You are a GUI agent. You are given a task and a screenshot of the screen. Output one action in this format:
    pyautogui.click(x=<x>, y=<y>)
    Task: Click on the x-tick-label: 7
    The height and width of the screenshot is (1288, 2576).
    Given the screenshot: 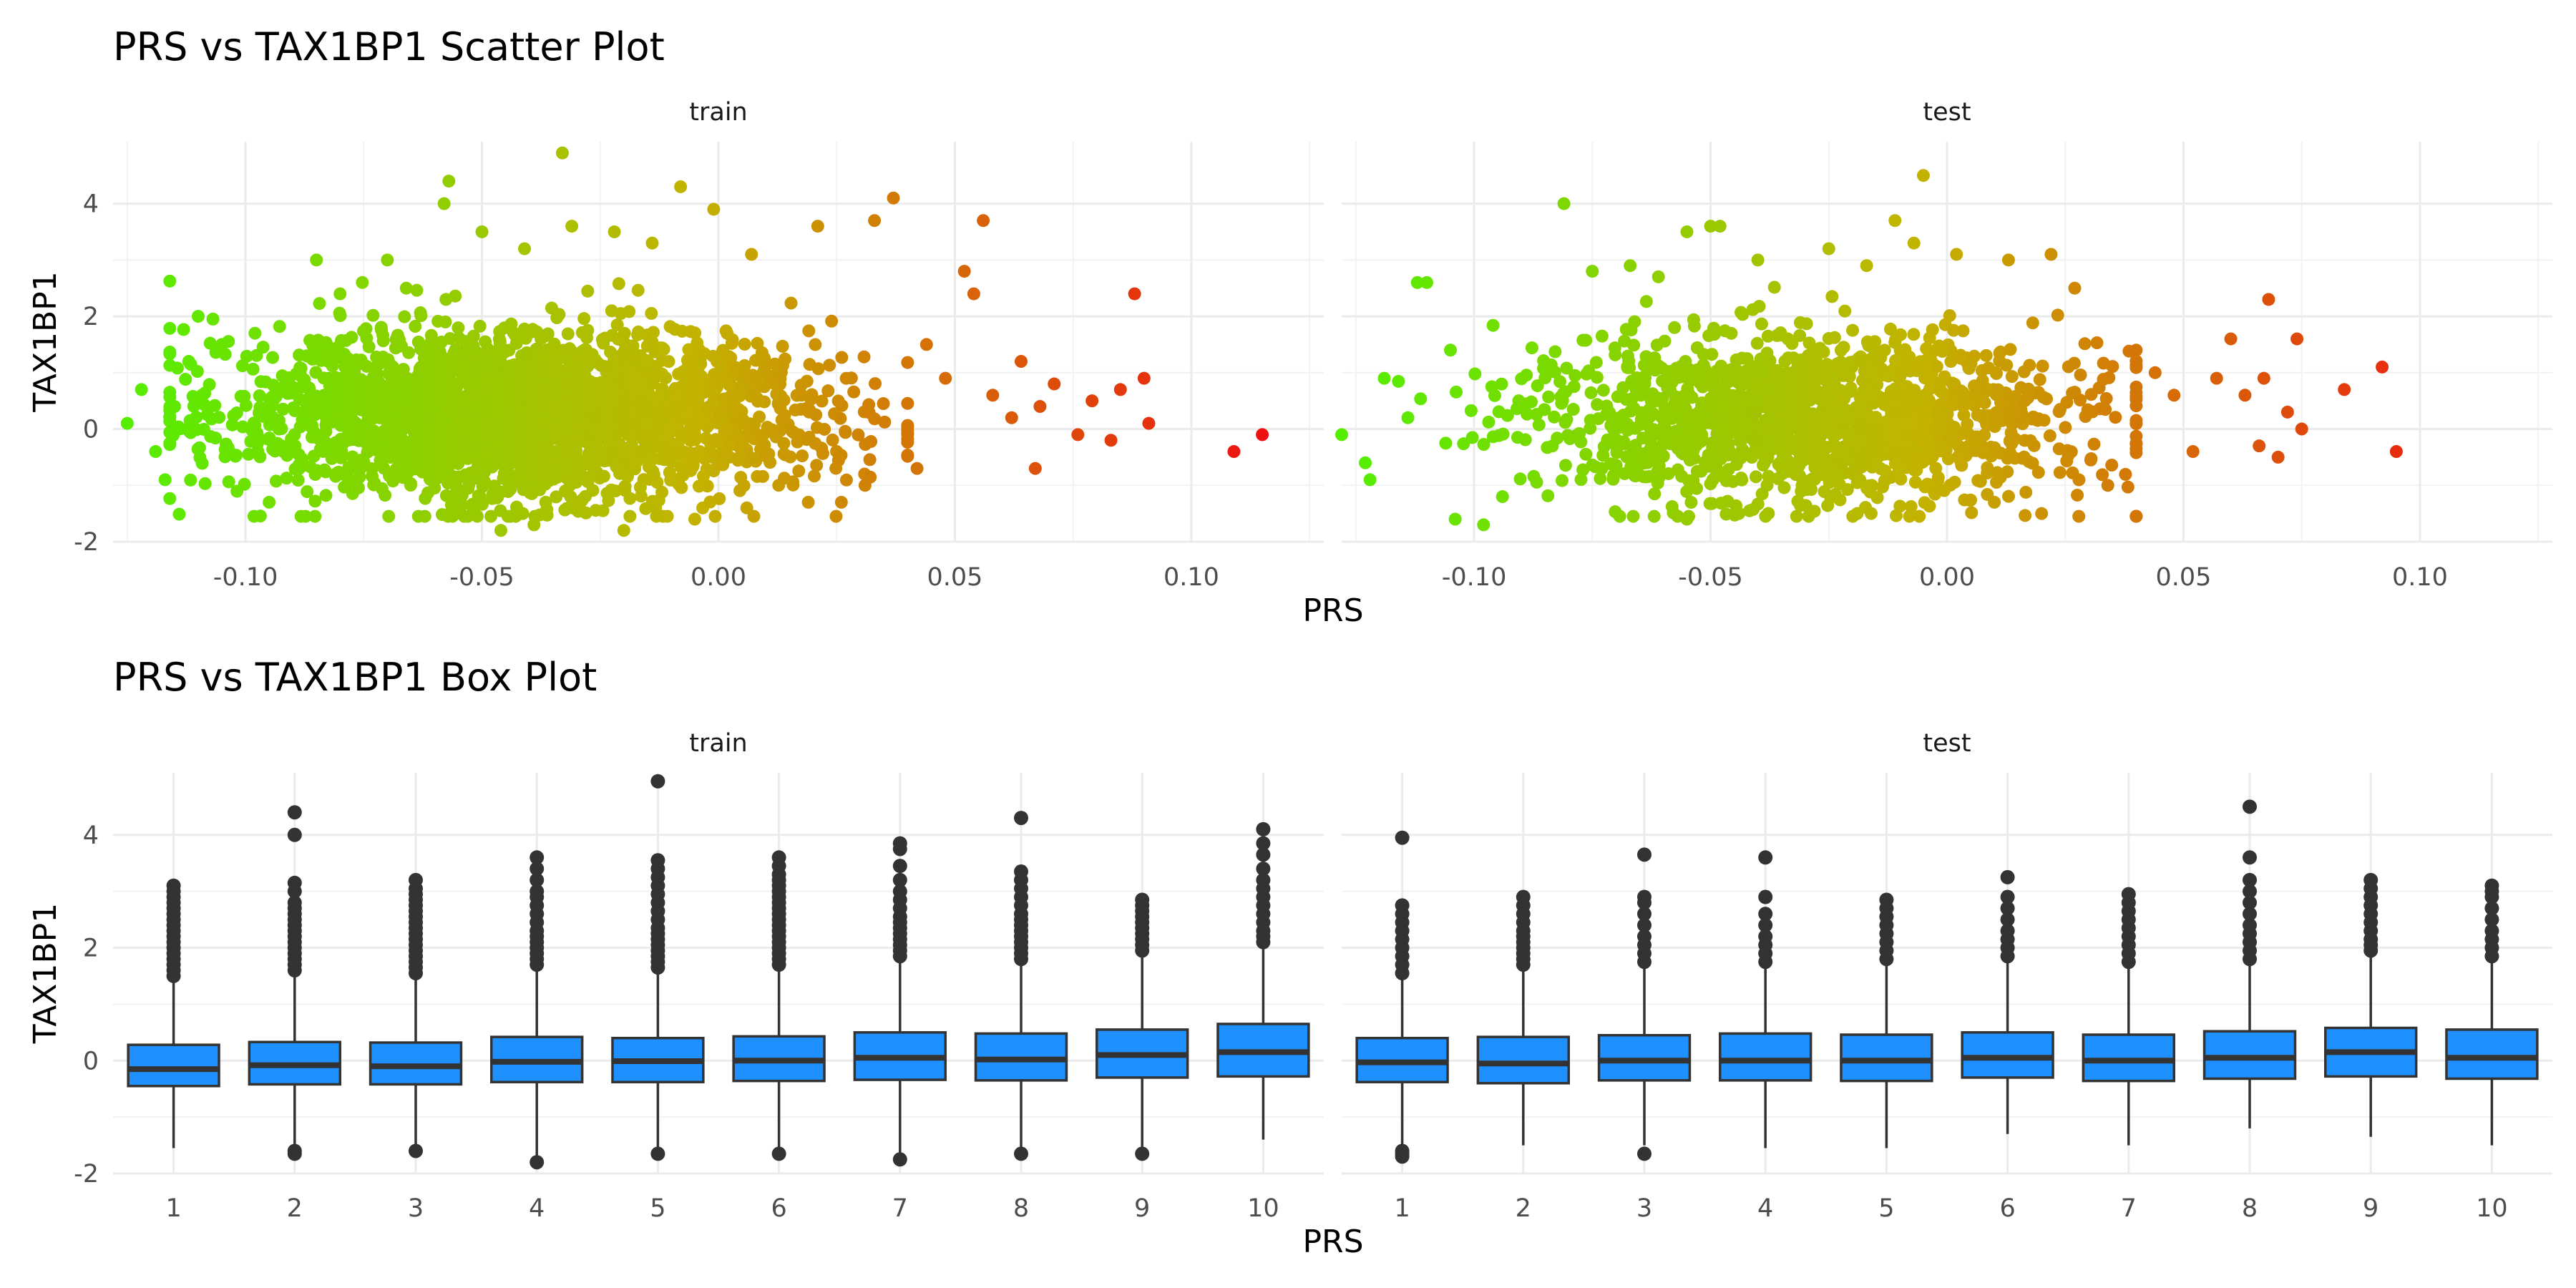 What is the action you would take?
    pyautogui.click(x=2129, y=1208)
    